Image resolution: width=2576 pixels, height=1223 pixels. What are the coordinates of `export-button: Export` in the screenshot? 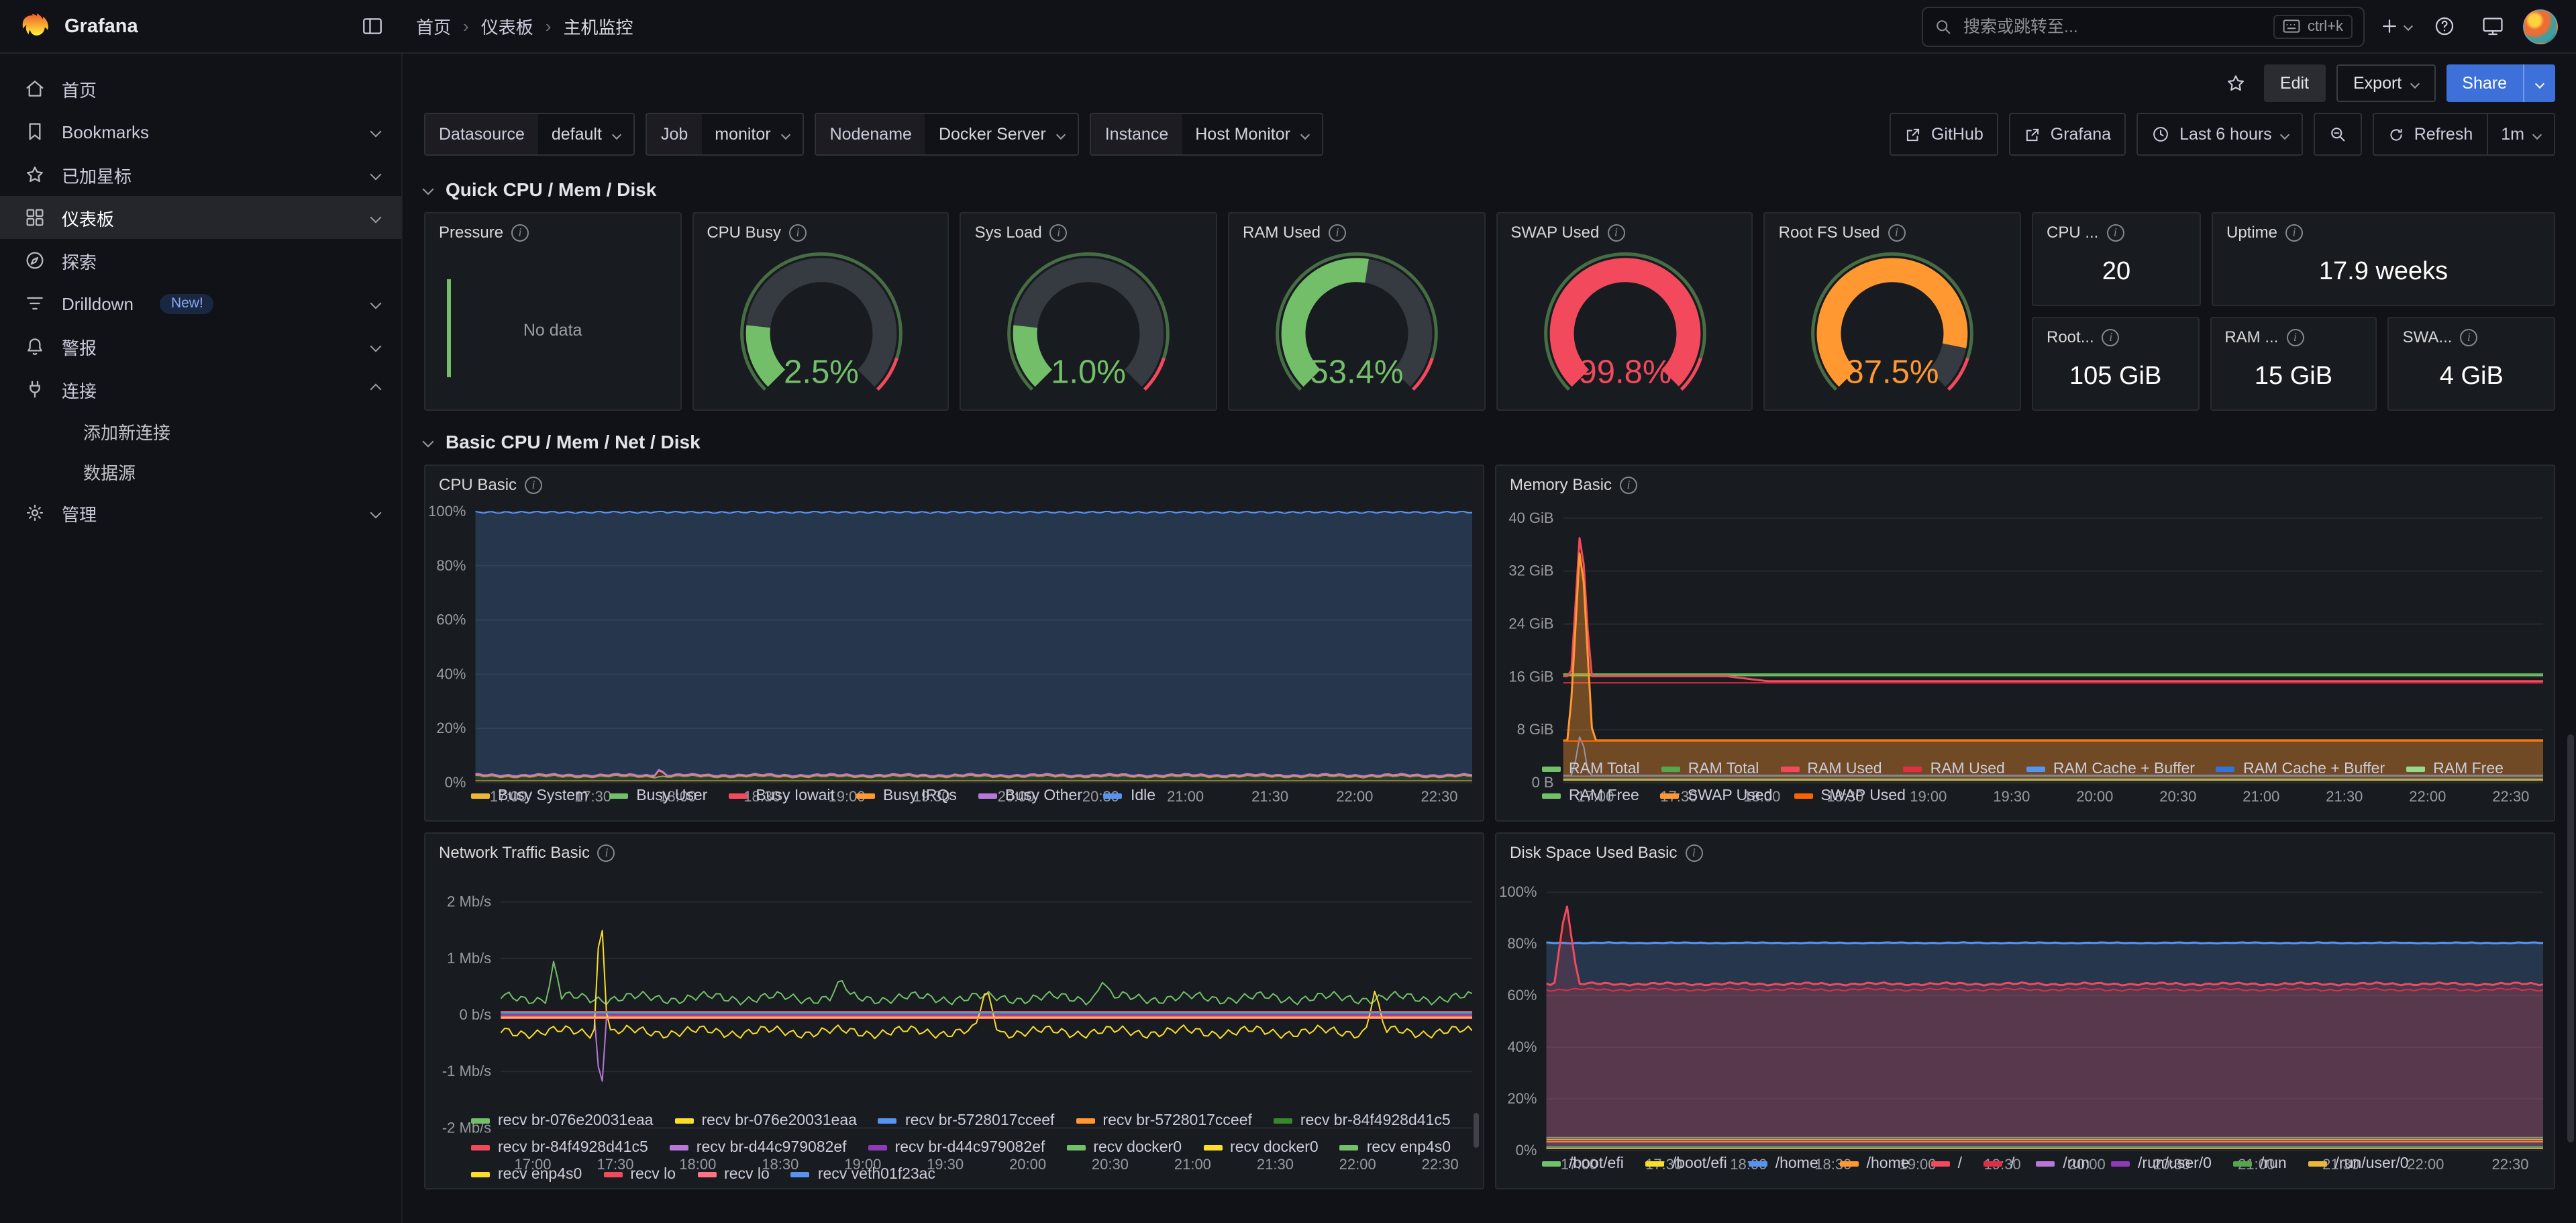 It's located at (2386, 83).